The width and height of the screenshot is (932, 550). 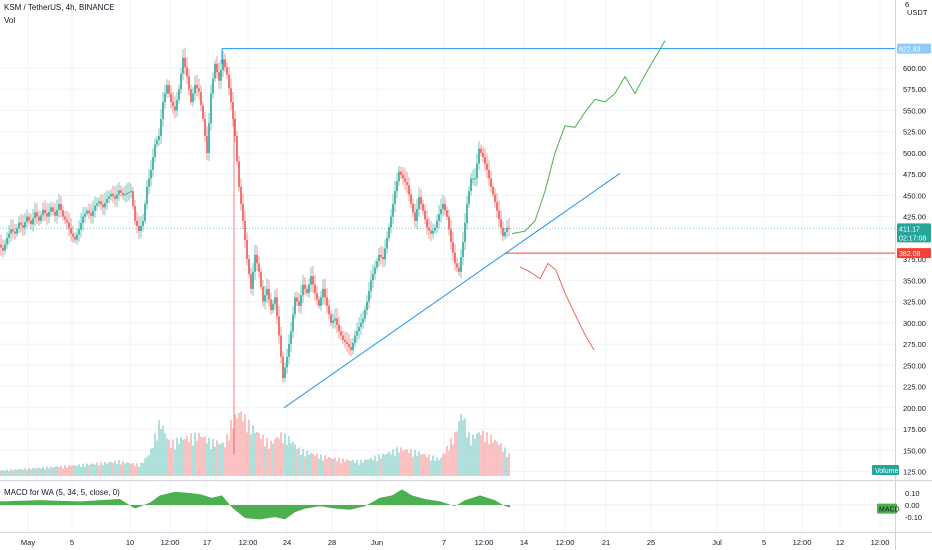 I want to click on volume-legend: Vol, so click(x=10, y=20).